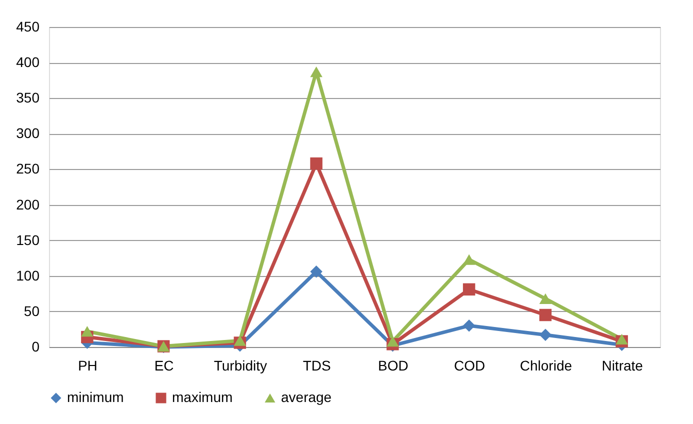 Image resolution: width=693 pixels, height=424 pixels. I want to click on y-tick-label: 350, so click(28, 98).